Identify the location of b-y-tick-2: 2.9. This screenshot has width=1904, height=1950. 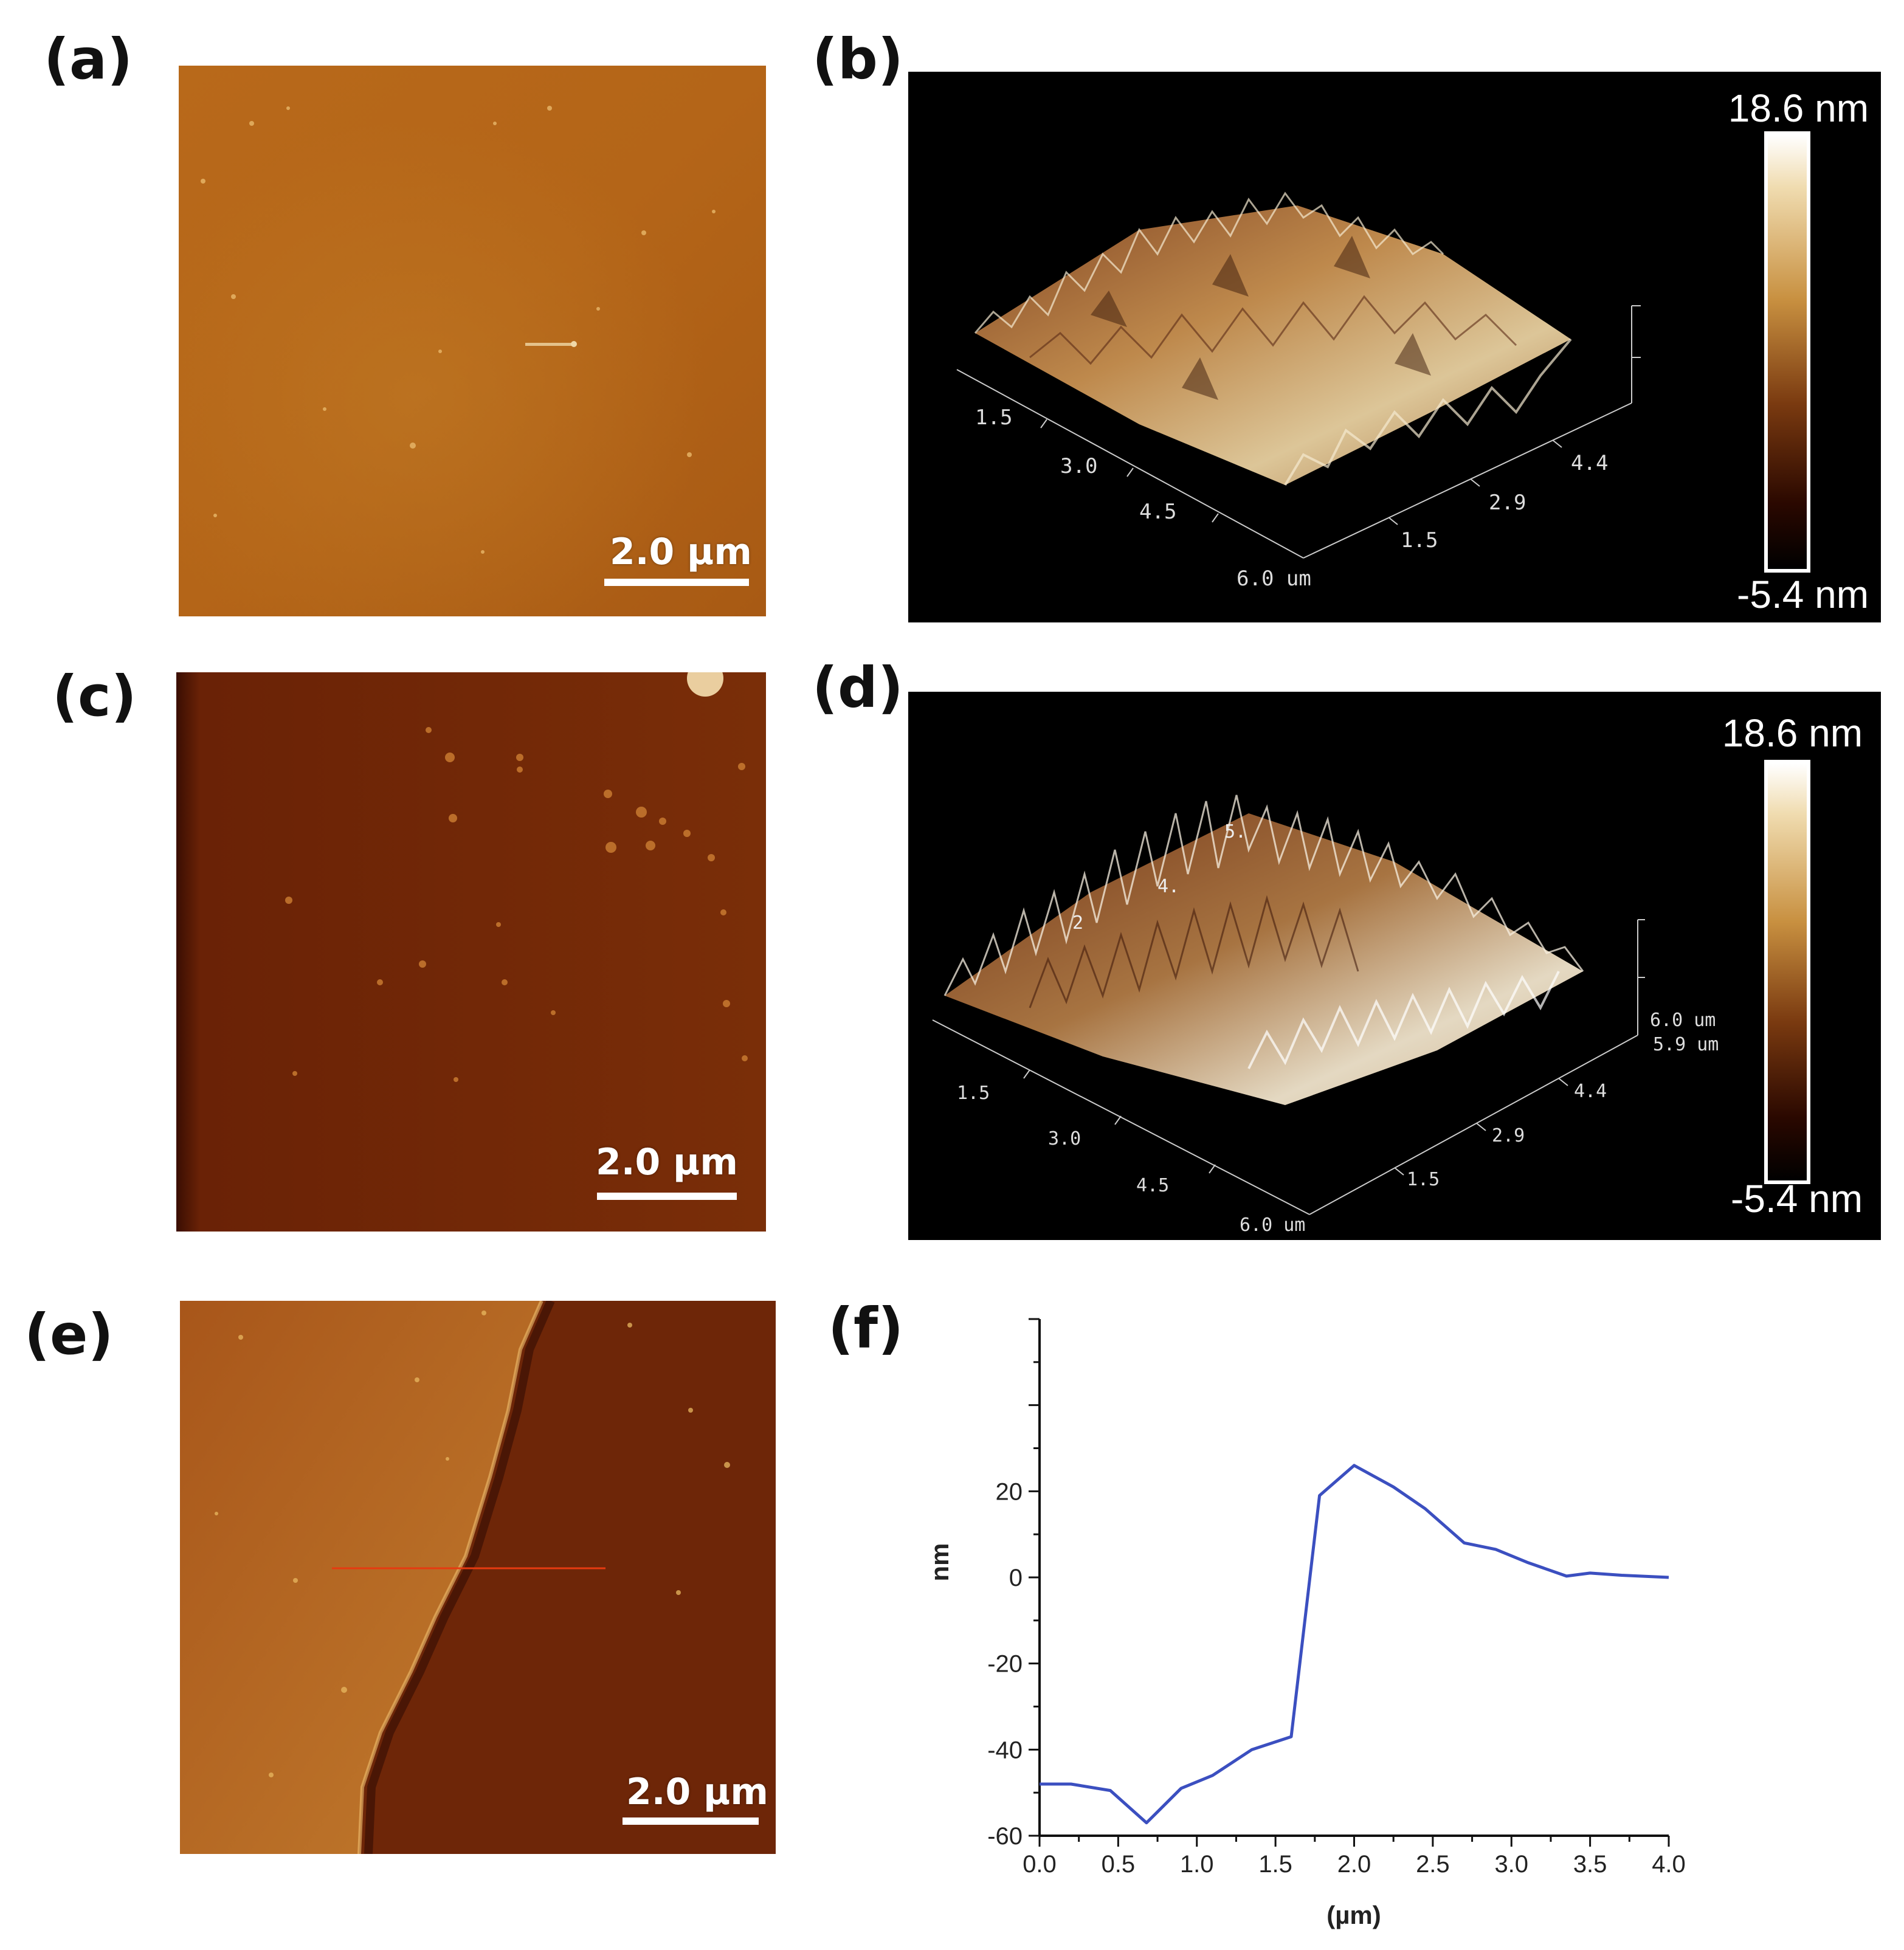
(1507, 503).